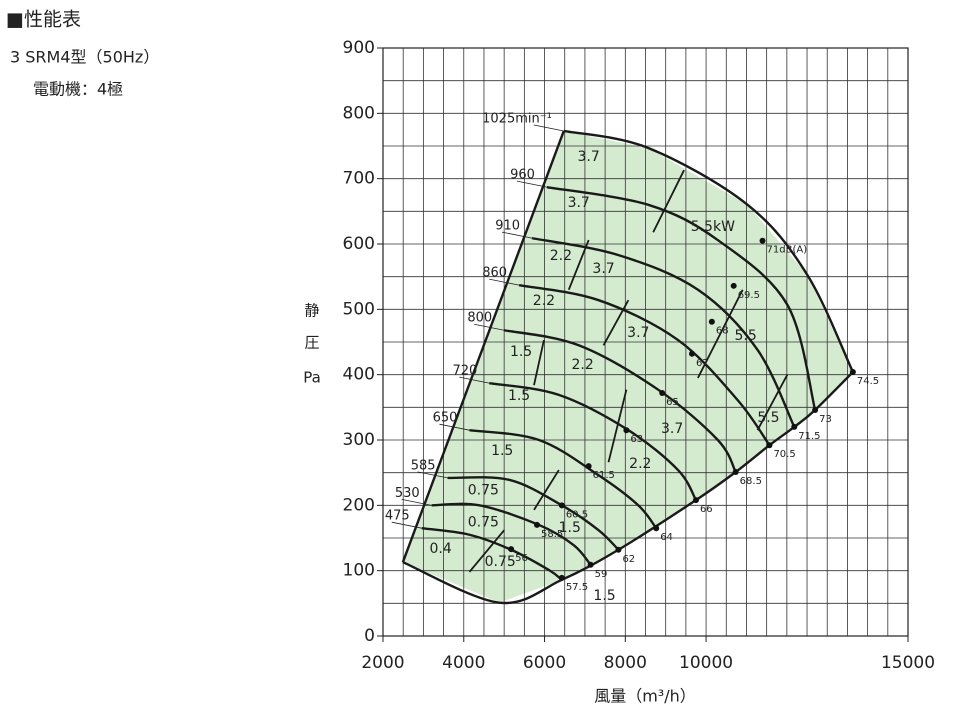  Describe the element at coordinates (311, 343) in the screenshot. I see `y-axis-label: 圧` at that location.